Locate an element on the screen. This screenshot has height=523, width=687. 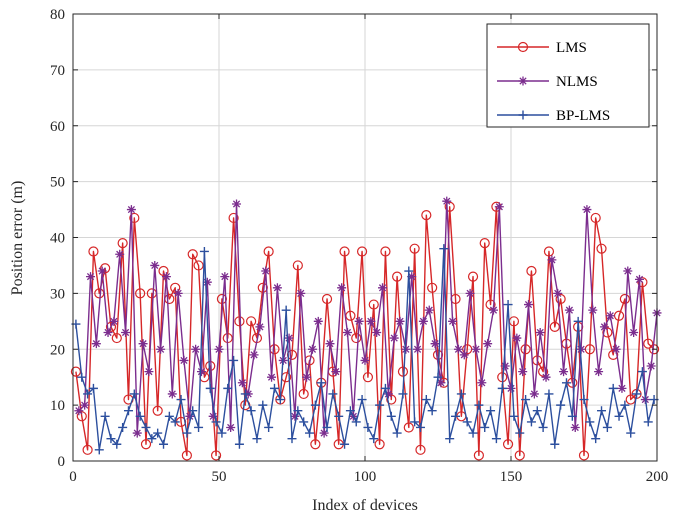
y-tick-label: 80 is located at coordinates (57, 15).